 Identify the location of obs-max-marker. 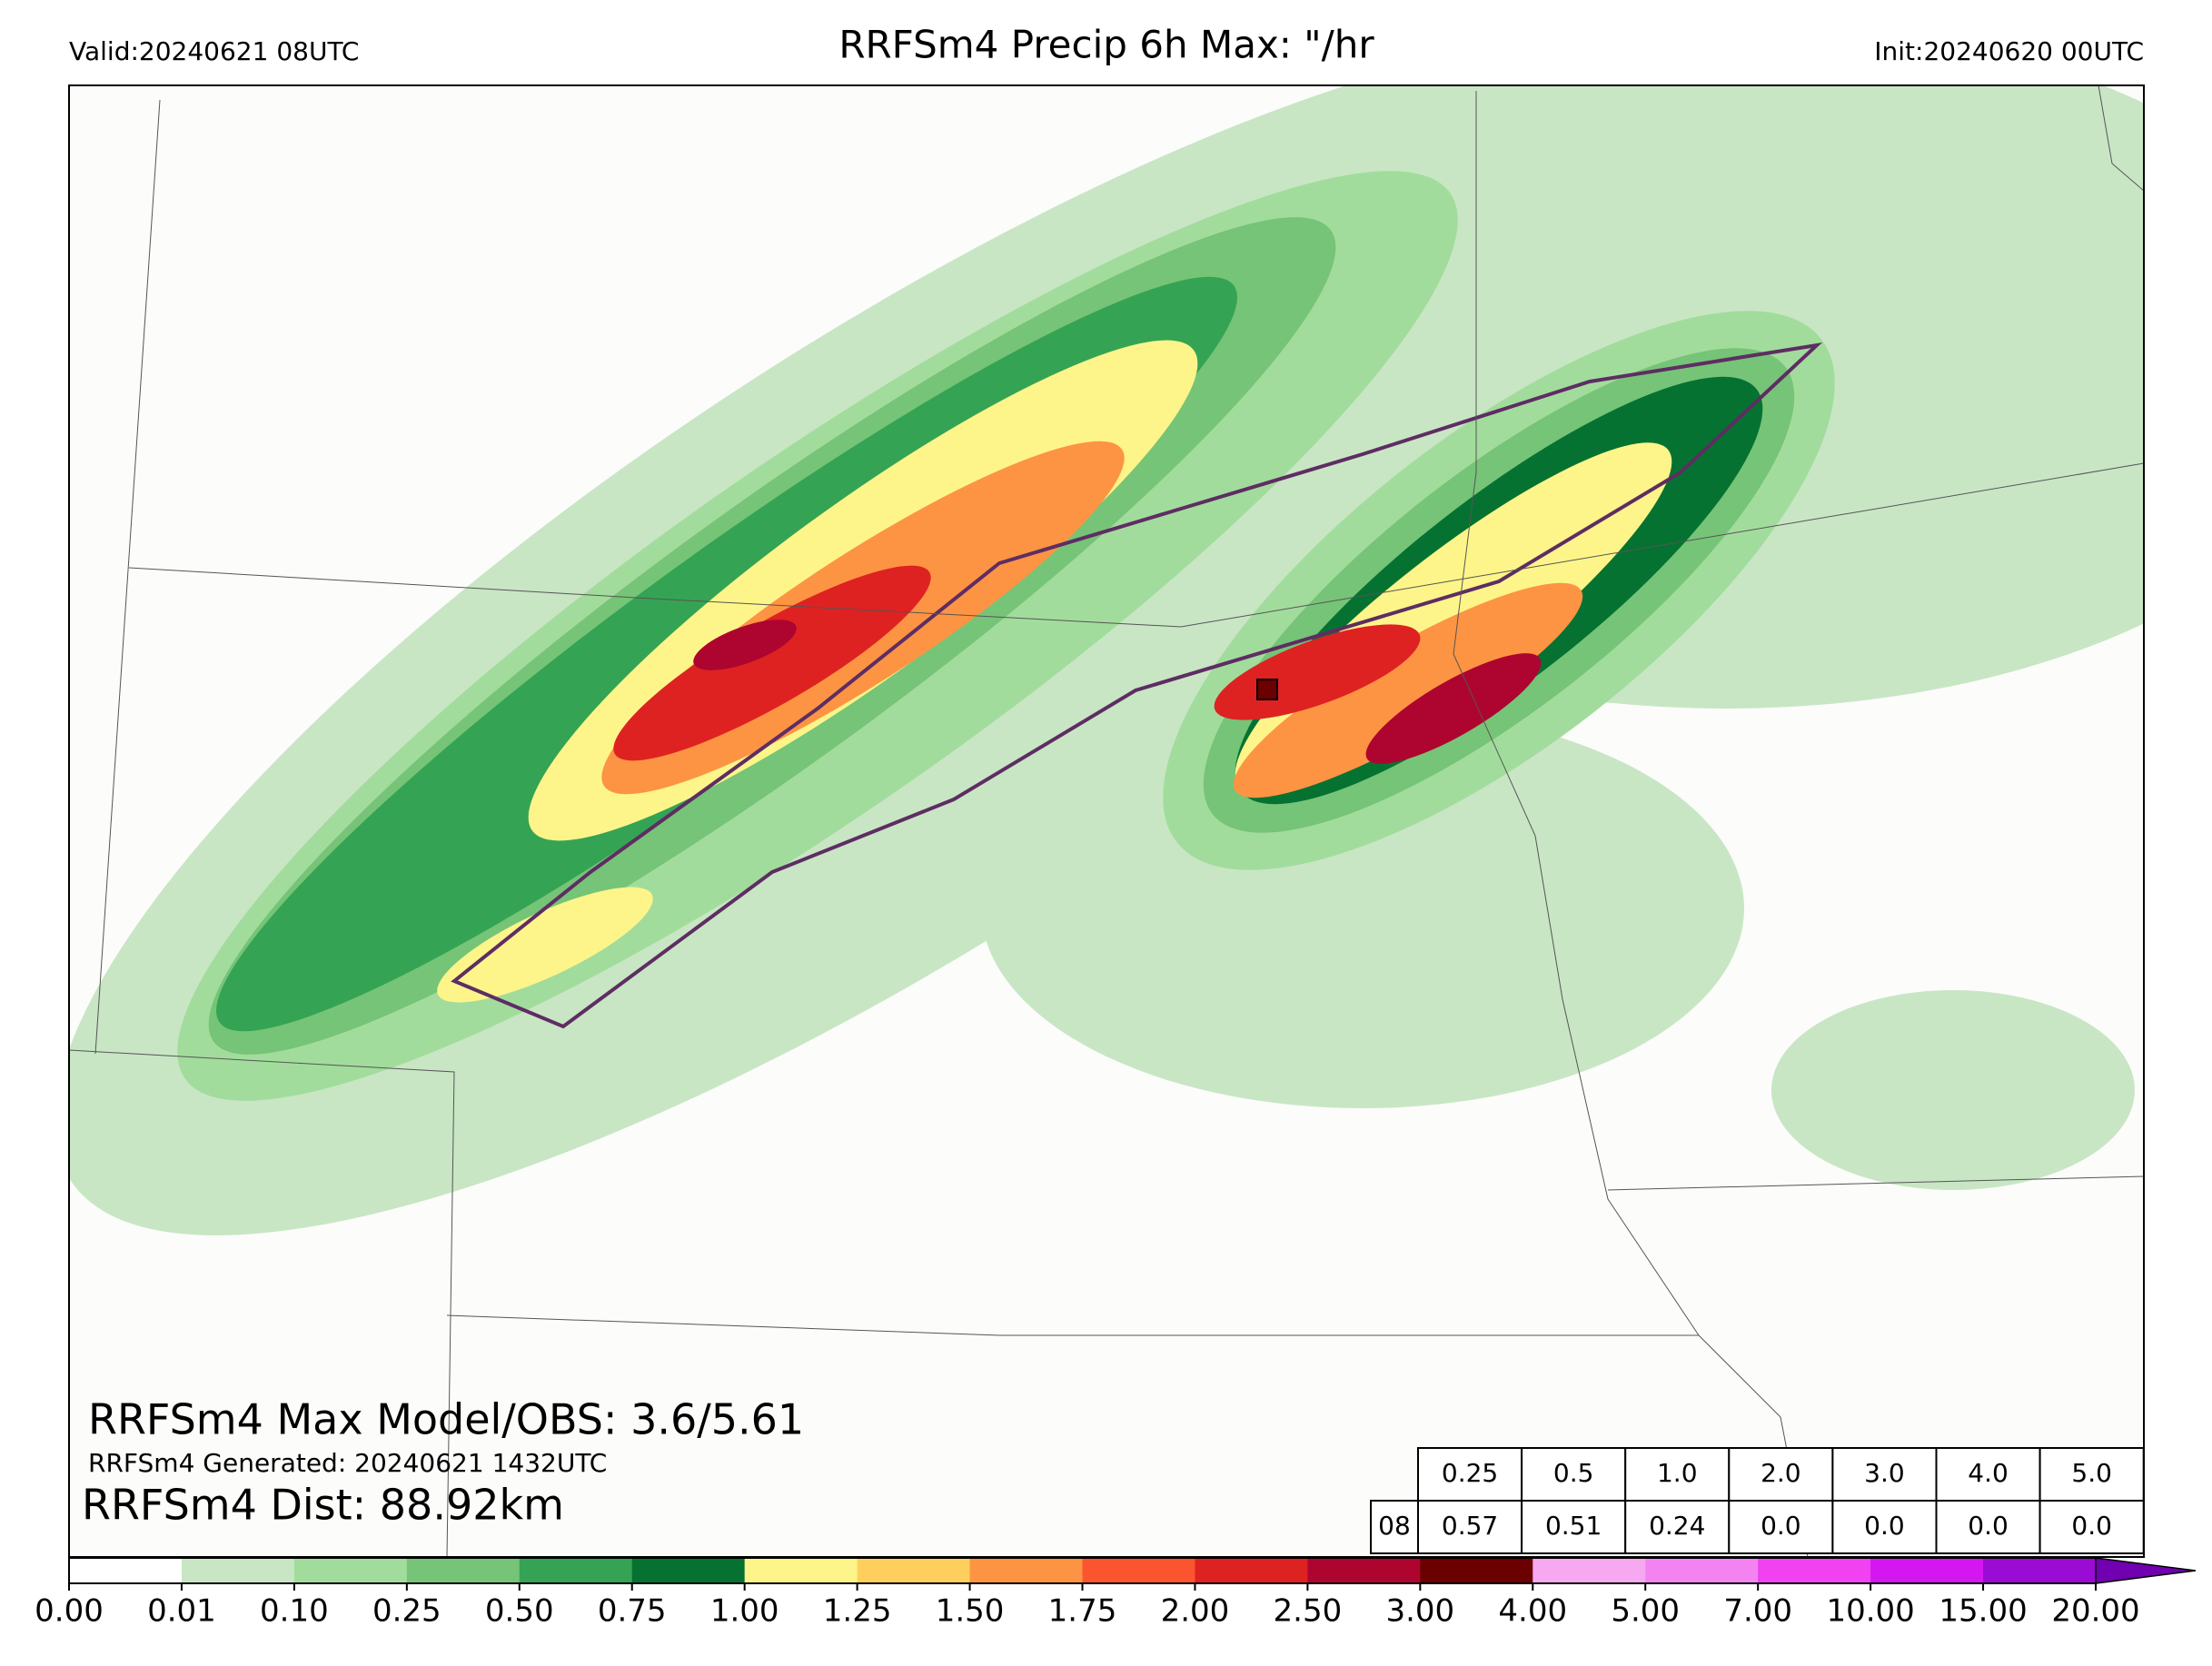
(1267, 689).